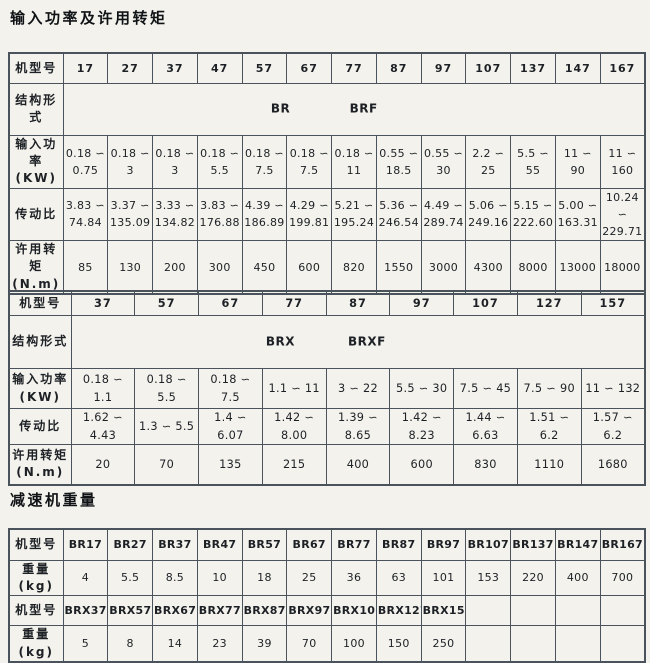 Image resolution: width=650 pixels, height=663 pixels. I want to click on weight-cell: 150, so click(398, 644).